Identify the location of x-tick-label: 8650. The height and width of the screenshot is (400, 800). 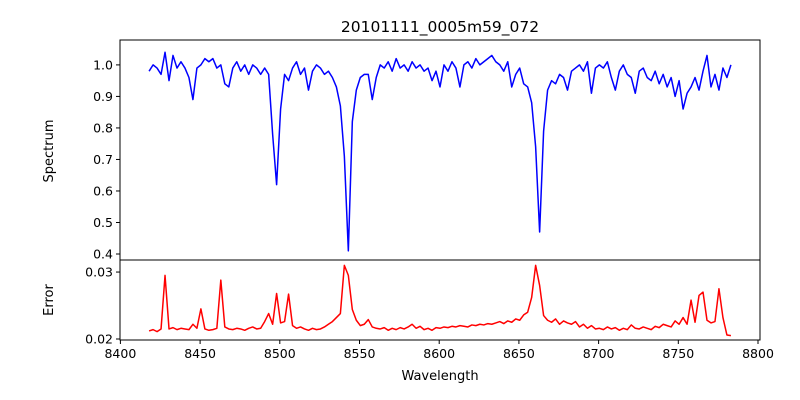
(519, 353).